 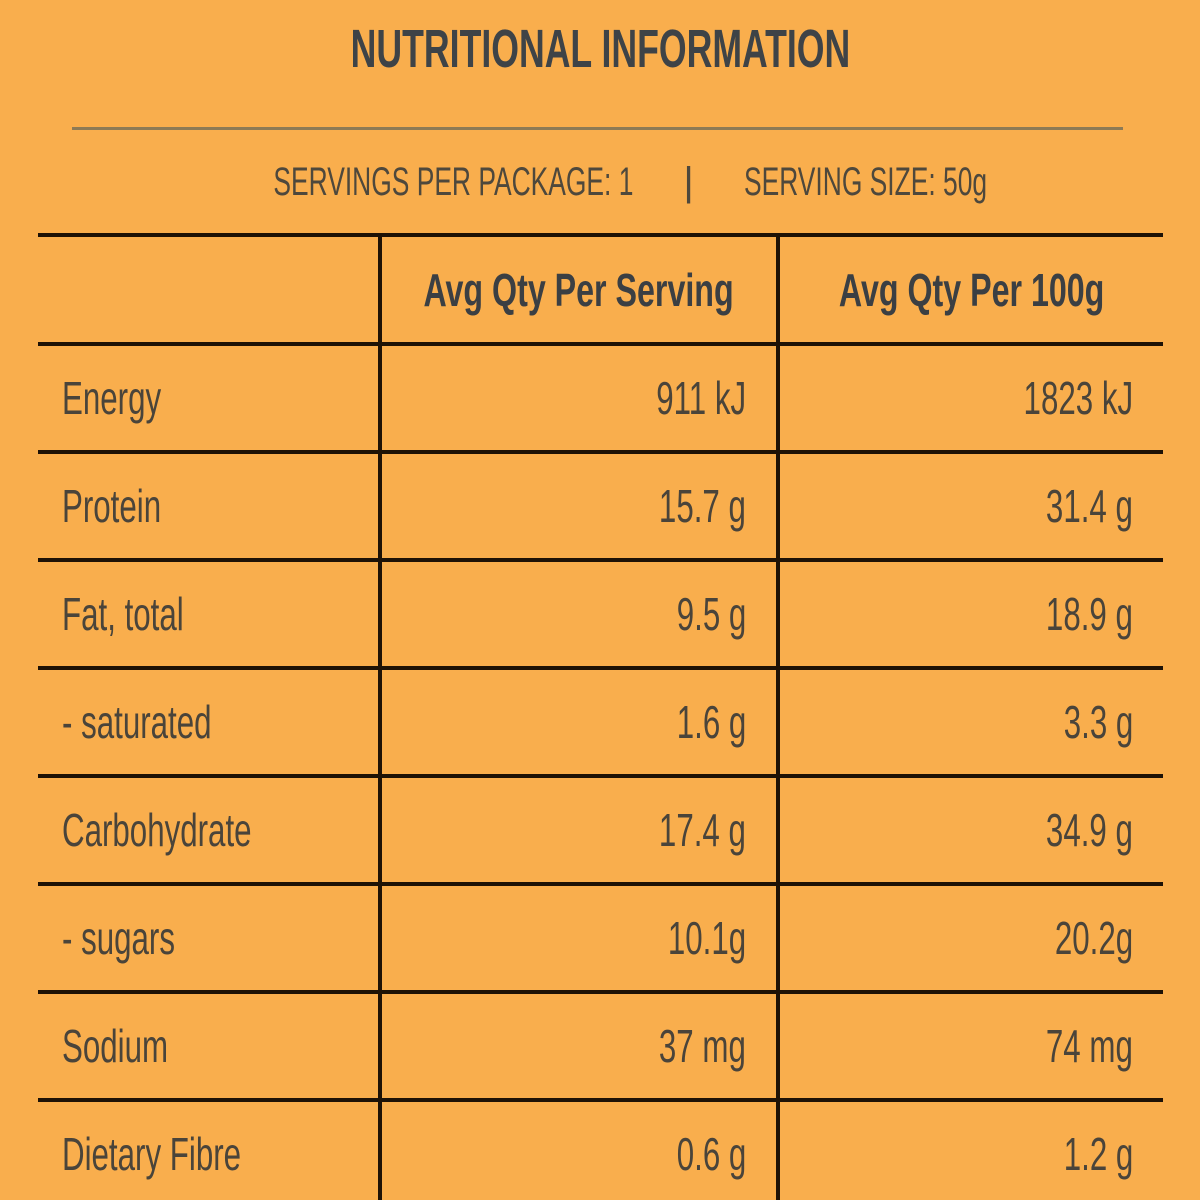 What do you see at coordinates (115, 1046) in the screenshot?
I see `nutrient-name: Sodium` at bounding box center [115, 1046].